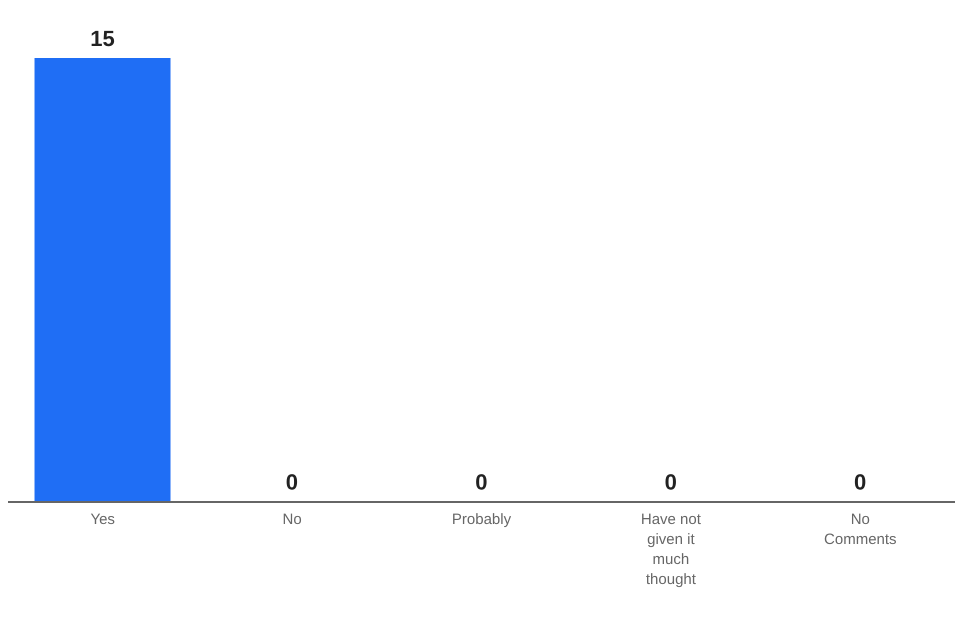 This screenshot has height=625, width=973. What do you see at coordinates (102, 38) in the screenshot?
I see `data-label: 15` at bounding box center [102, 38].